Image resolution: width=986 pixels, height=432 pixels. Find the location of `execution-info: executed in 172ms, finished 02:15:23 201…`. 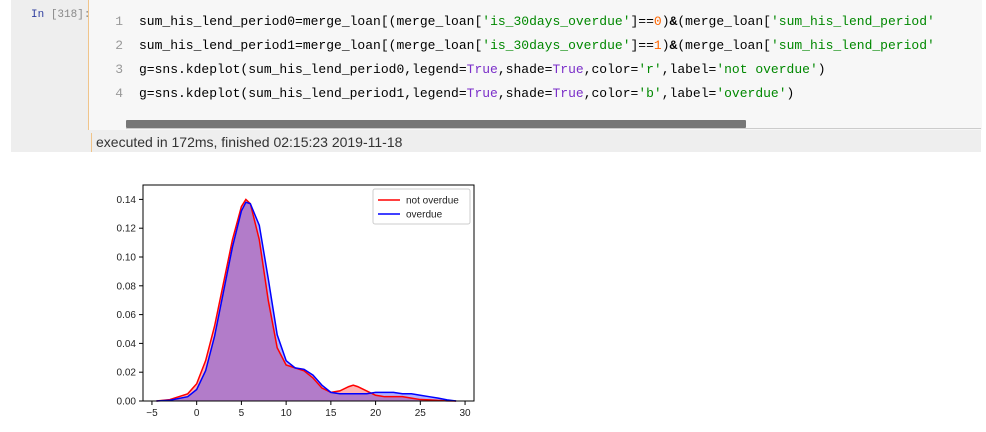

execution-info: executed in 172ms, finished 02:15:23 201… is located at coordinates (246, 142).